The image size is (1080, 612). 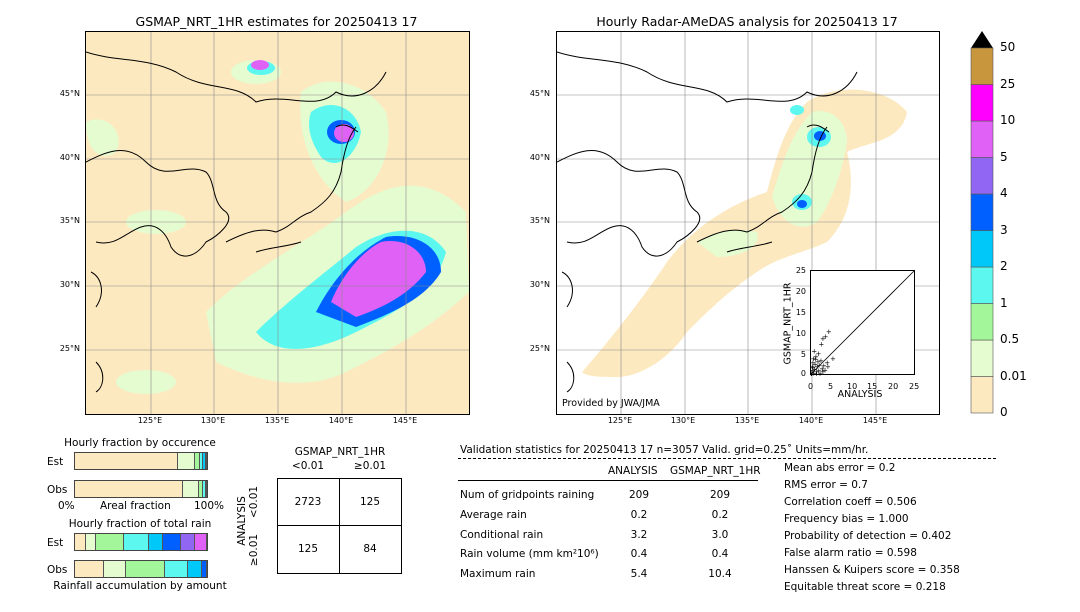 What do you see at coordinates (69, 157) in the screenshot?
I see `left-lat-tick: 40°N` at bounding box center [69, 157].